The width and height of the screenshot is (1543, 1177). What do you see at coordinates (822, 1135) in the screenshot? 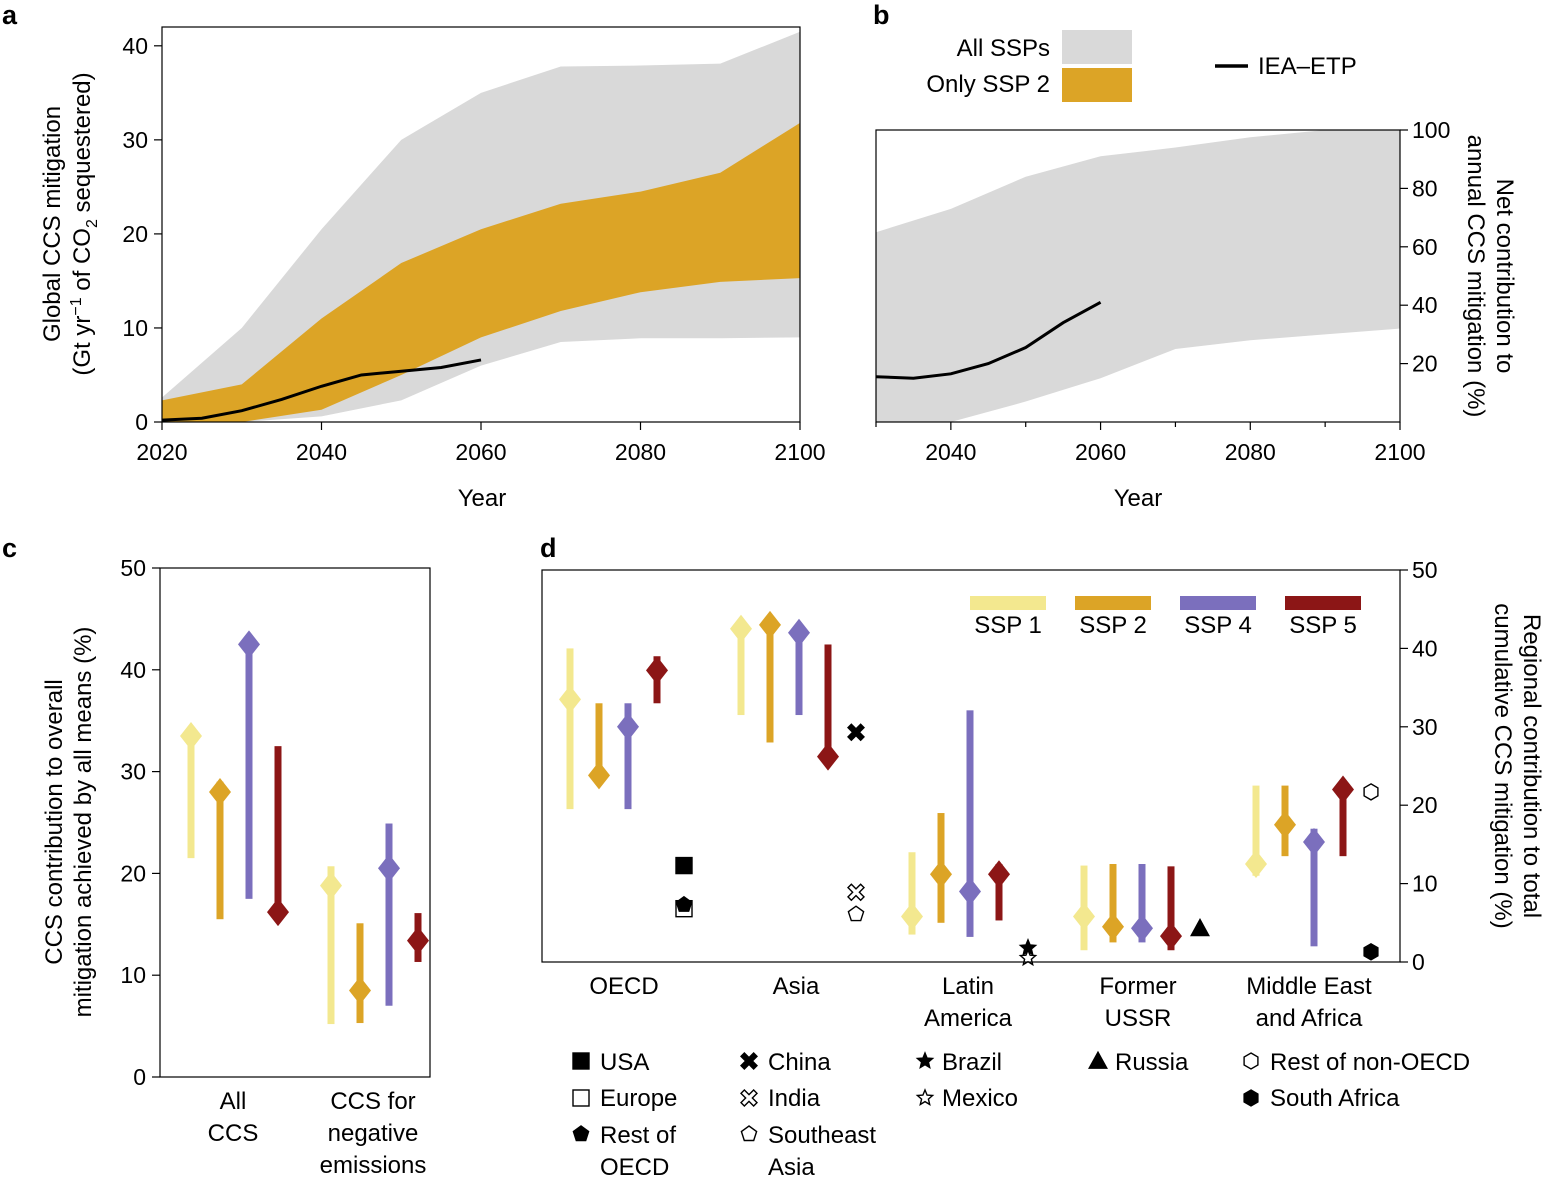
I see `legend-sea-label-1: Southeast` at bounding box center [822, 1135].